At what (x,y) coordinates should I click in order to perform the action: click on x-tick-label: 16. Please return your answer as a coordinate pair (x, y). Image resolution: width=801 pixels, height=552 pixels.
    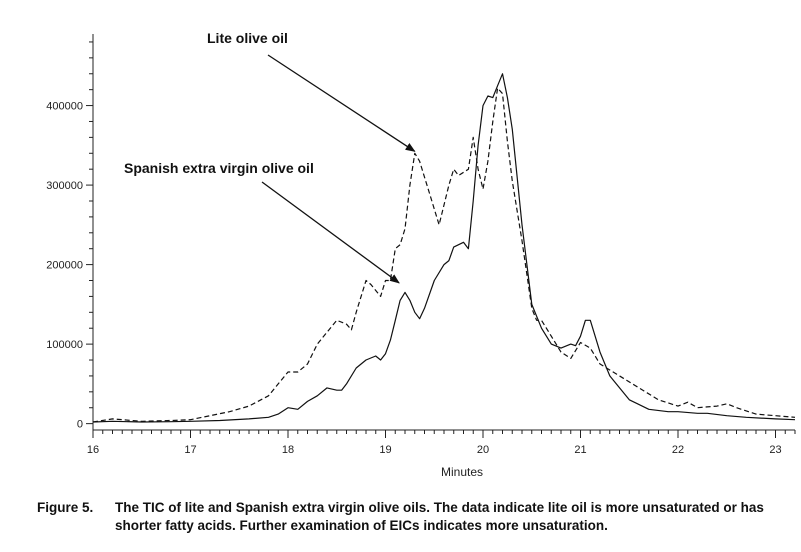
    Looking at the image, I should click on (93, 450).